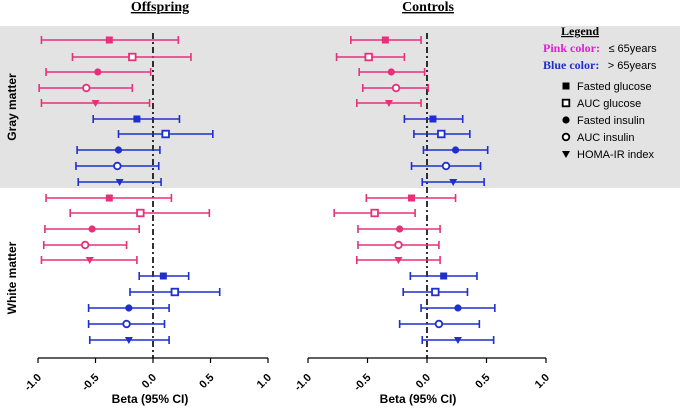 Image resolution: width=680 pixels, height=420 pixels. Describe the element at coordinates (428, 7) in the screenshot. I see `panel-title-controls: Controls` at that location.